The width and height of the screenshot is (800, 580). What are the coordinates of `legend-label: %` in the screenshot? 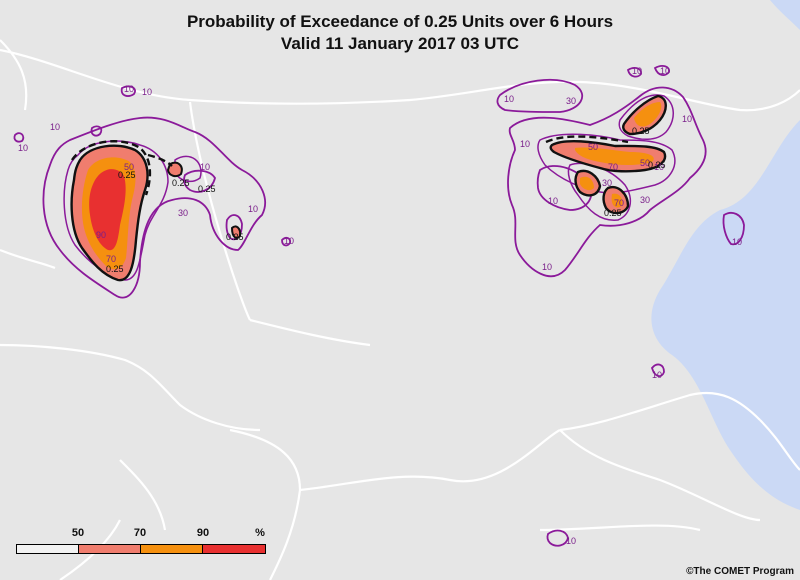 It's located at (260, 533).